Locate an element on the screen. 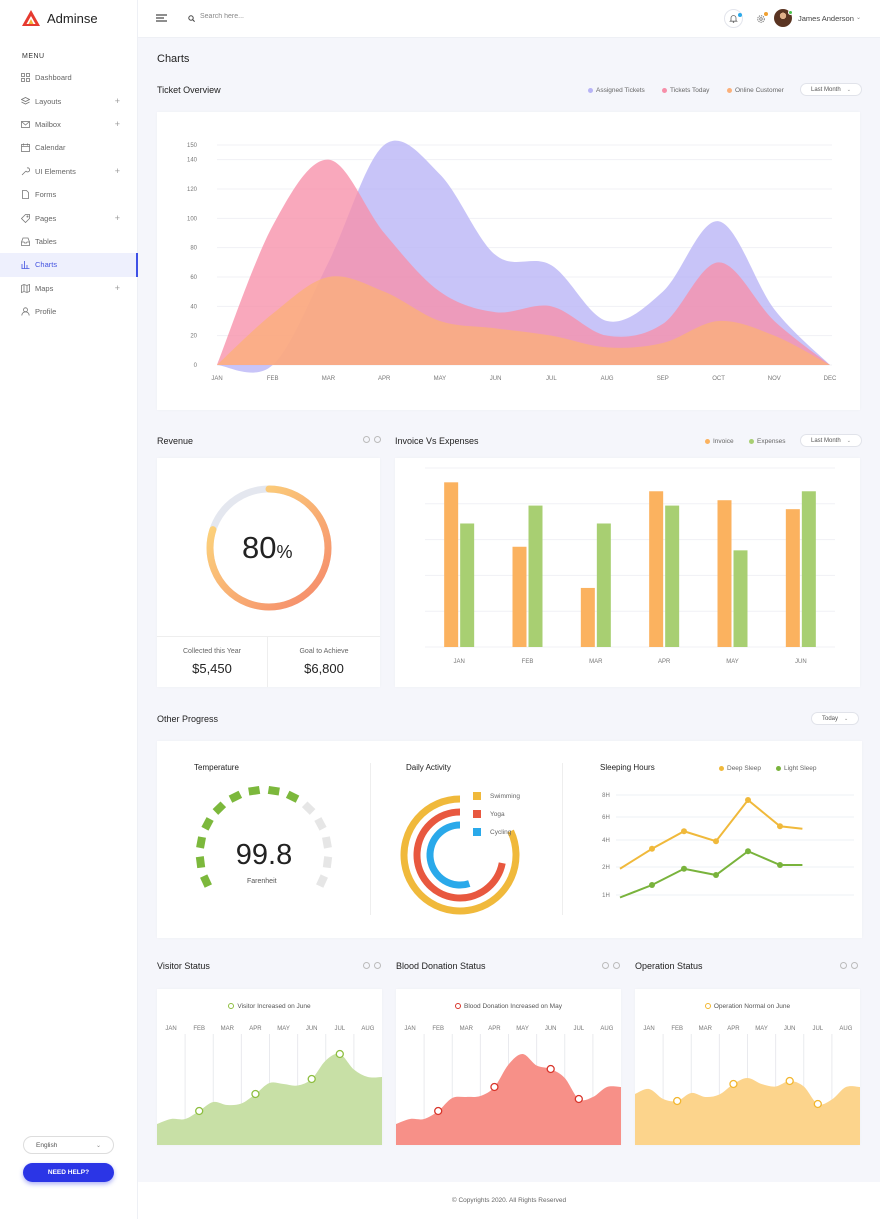  sidebar-item-mailbox: Mailbox + is located at coordinates (69, 124).